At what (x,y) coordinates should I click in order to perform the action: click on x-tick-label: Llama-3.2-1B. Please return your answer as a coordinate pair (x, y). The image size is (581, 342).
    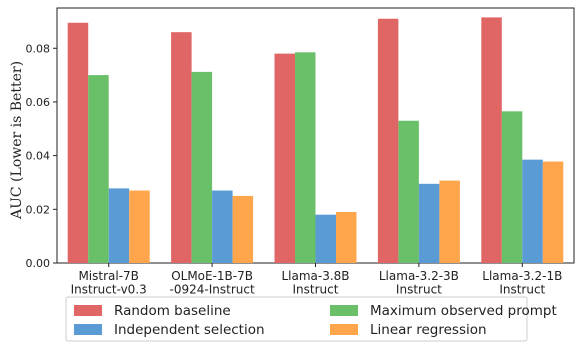
    Looking at the image, I should click on (522, 276).